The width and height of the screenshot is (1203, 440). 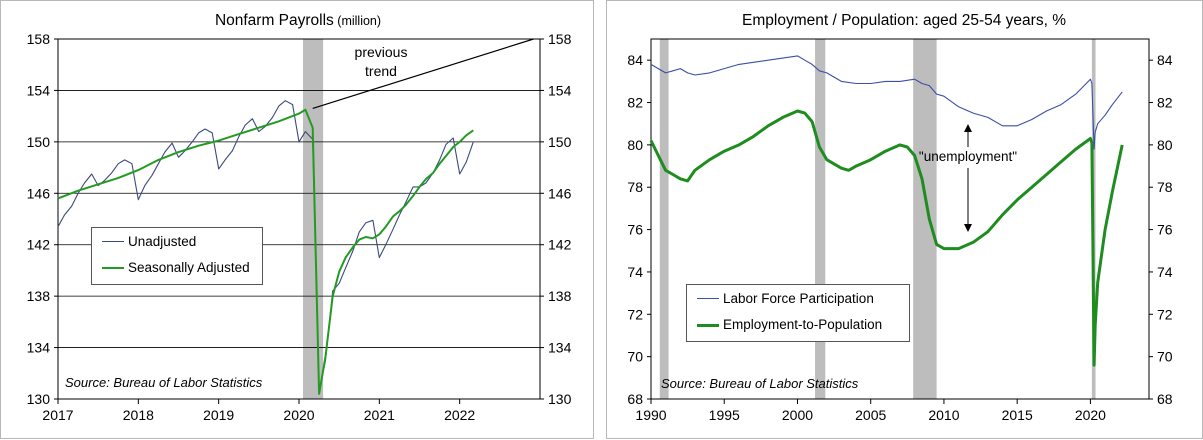 I want to click on chart-title-unit: (million), so click(x=357, y=21).